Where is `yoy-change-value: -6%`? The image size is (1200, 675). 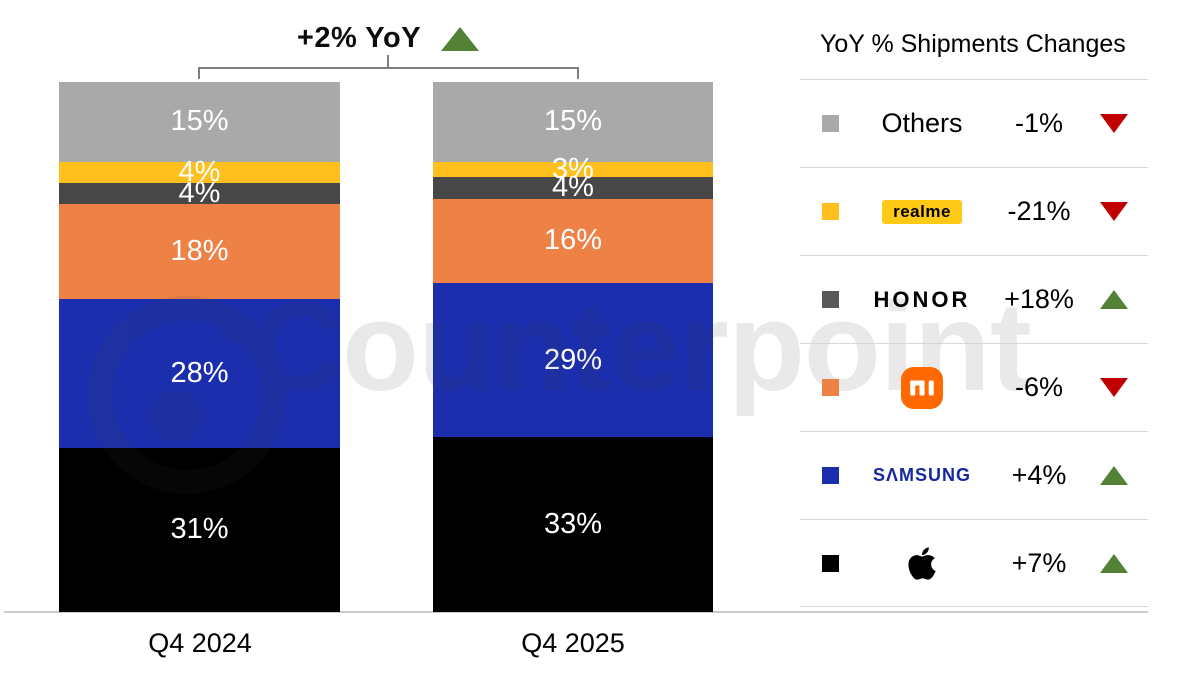 yoy-change-value: -6% is located at coordinates (1038, 387).